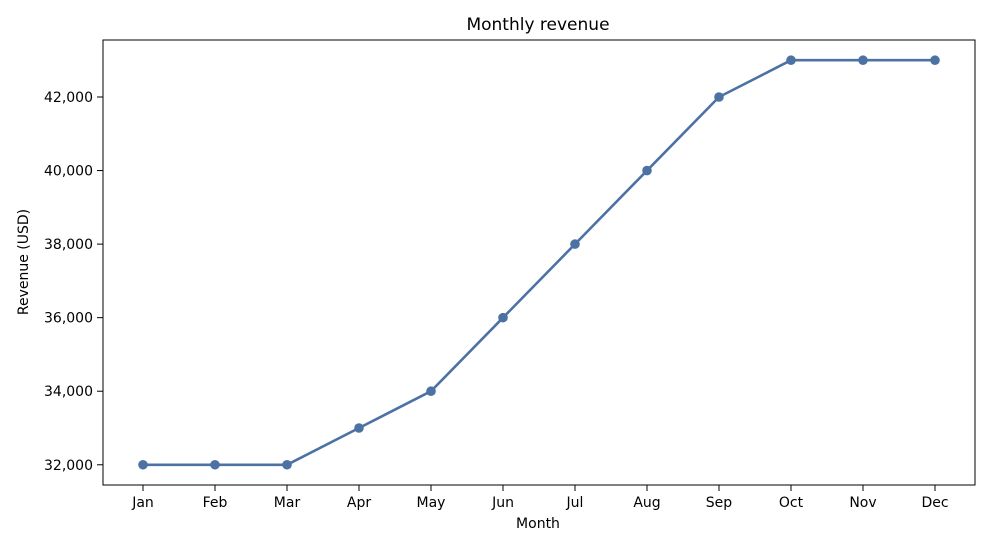 The image size is (990, 550). Describe the element at coordinates (215, 464) in the screenshot. I see `data-point-feb` at that location.